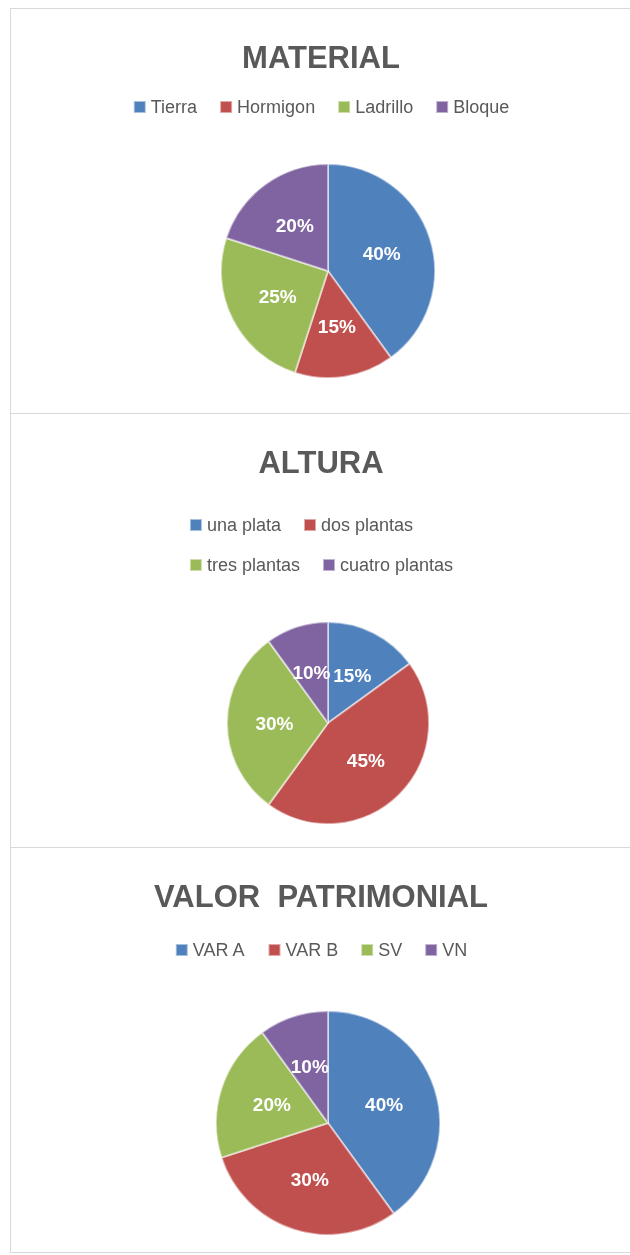  What do you see at coordinates (481, 107) in the screenshot?
I see `legend-label: Bloque` at bounding box center [481, 107].